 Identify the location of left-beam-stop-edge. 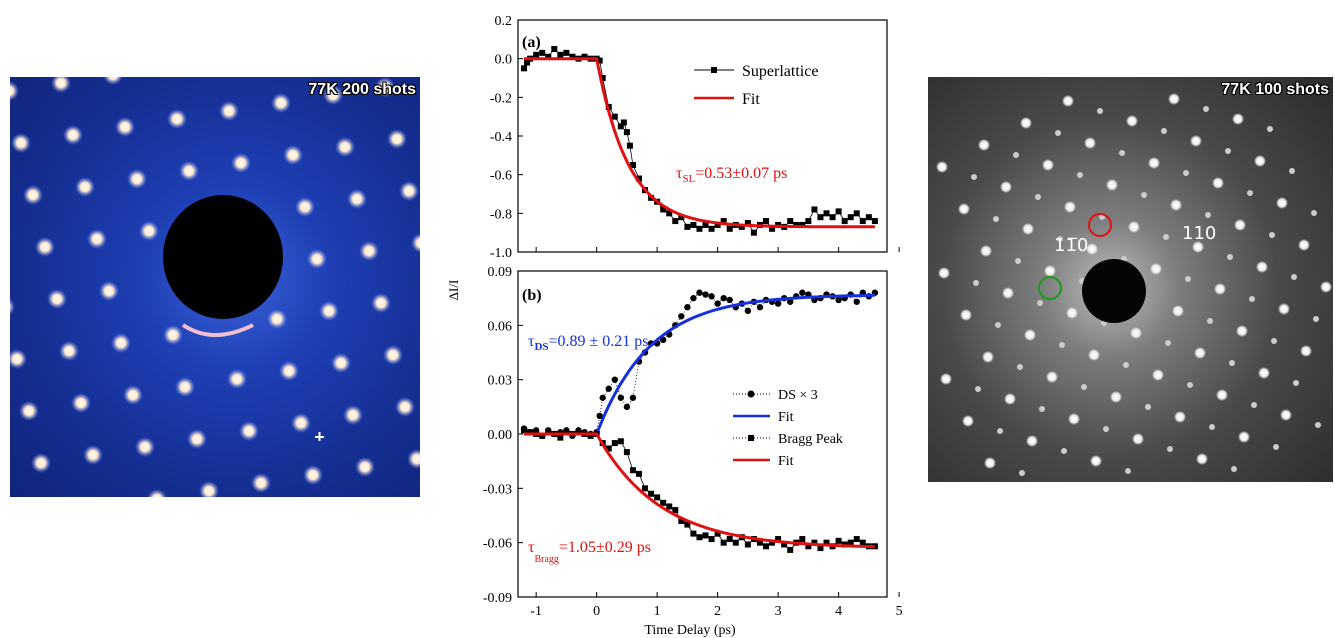
(217, 330).